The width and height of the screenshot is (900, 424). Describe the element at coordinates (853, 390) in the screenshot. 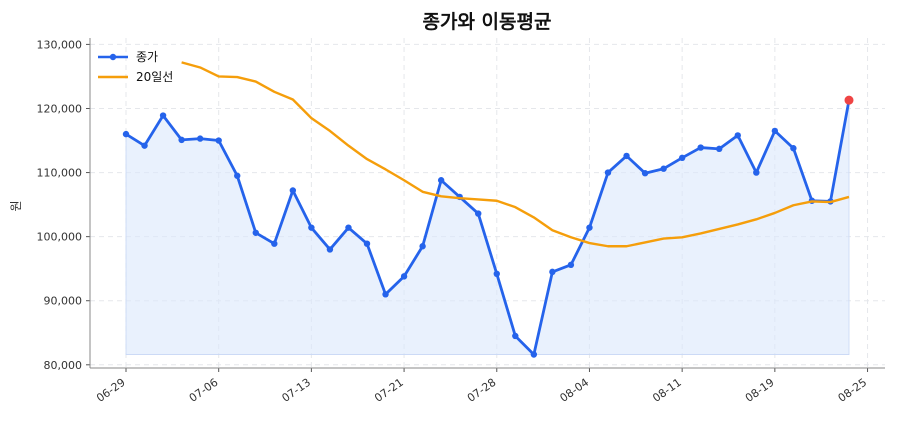

I see `x-tick-label: 08-25` at that location.